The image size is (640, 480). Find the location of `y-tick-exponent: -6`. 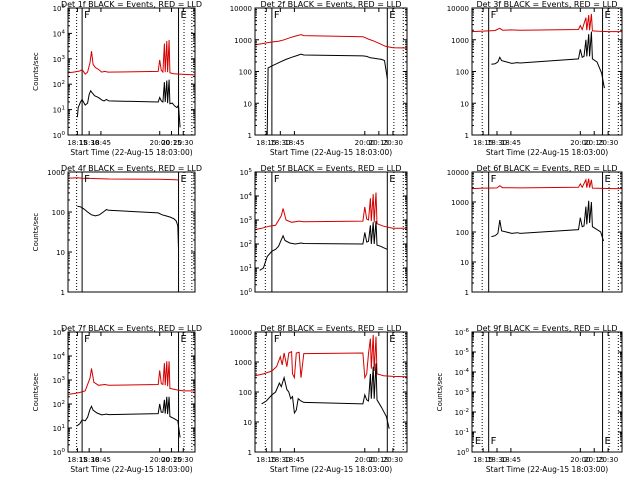

y-tick-exponent: -6 is located at coordinates (467, 331).